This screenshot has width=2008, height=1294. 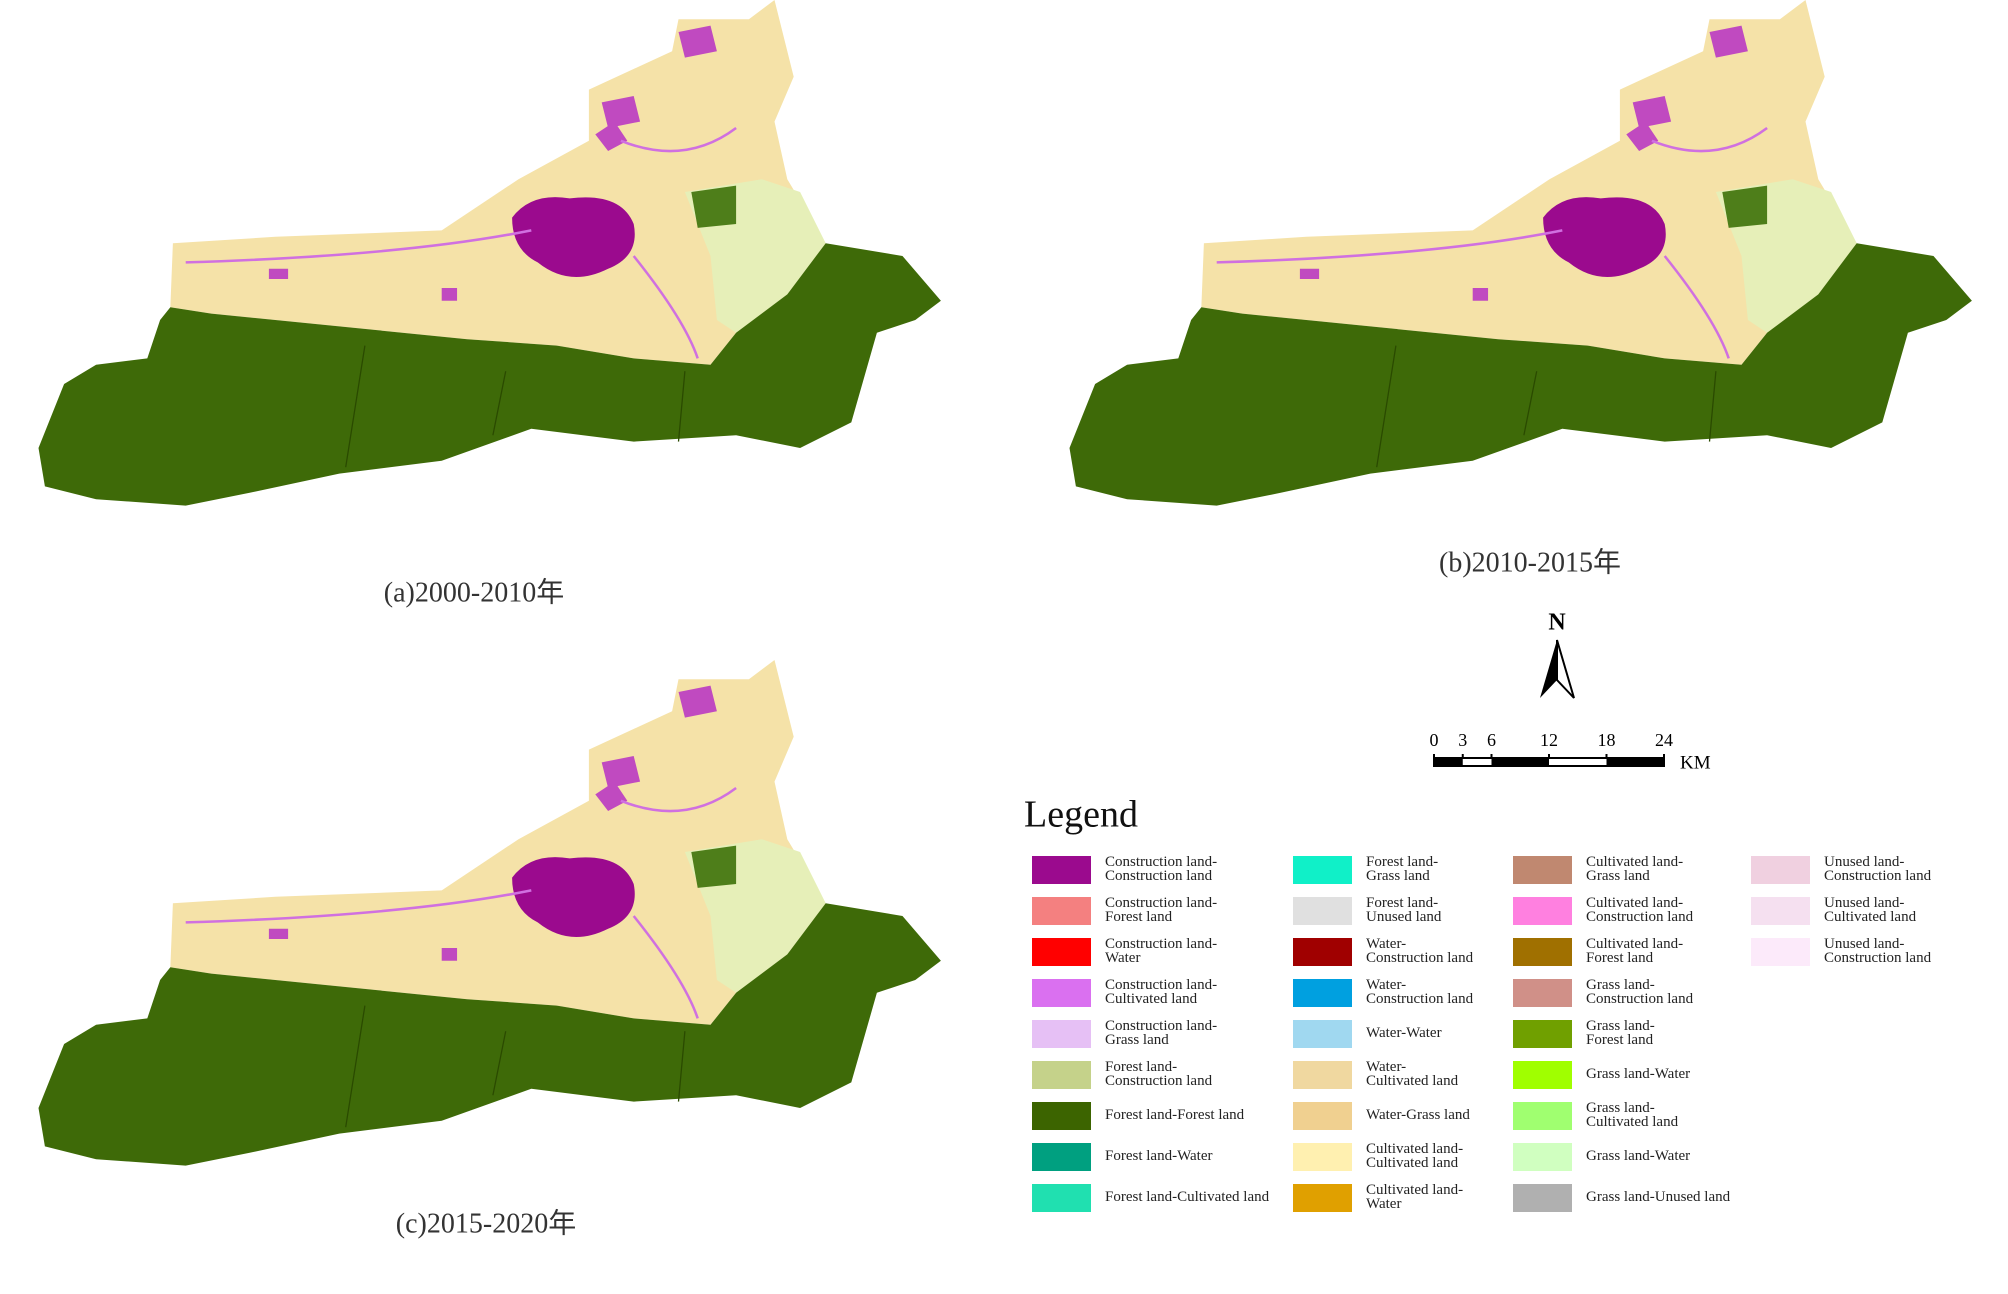 I want to click on scale-tick-label: 6, so click(x=1491, y=740).